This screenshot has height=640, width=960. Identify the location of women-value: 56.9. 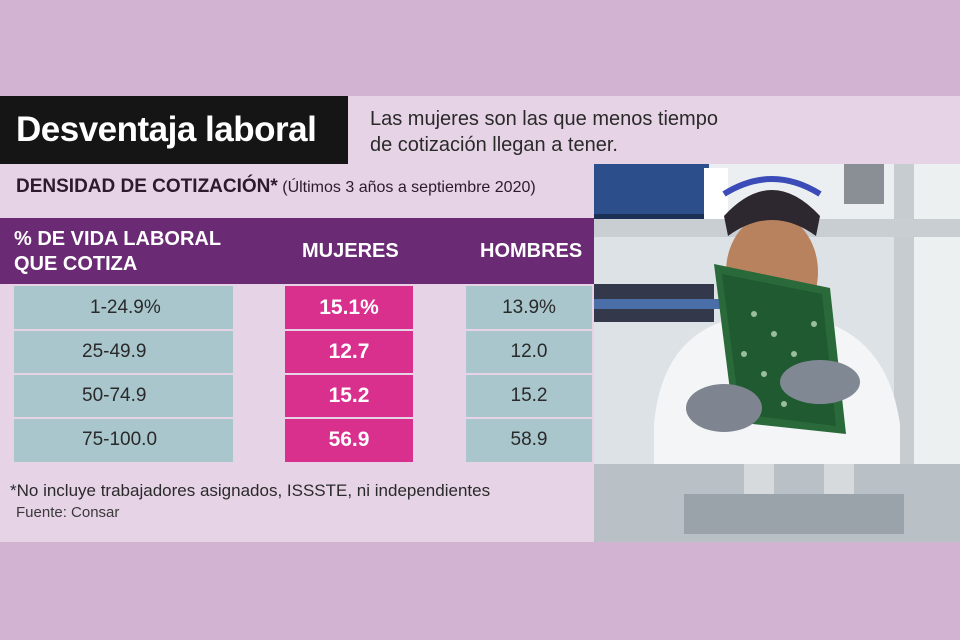
(349, 439).